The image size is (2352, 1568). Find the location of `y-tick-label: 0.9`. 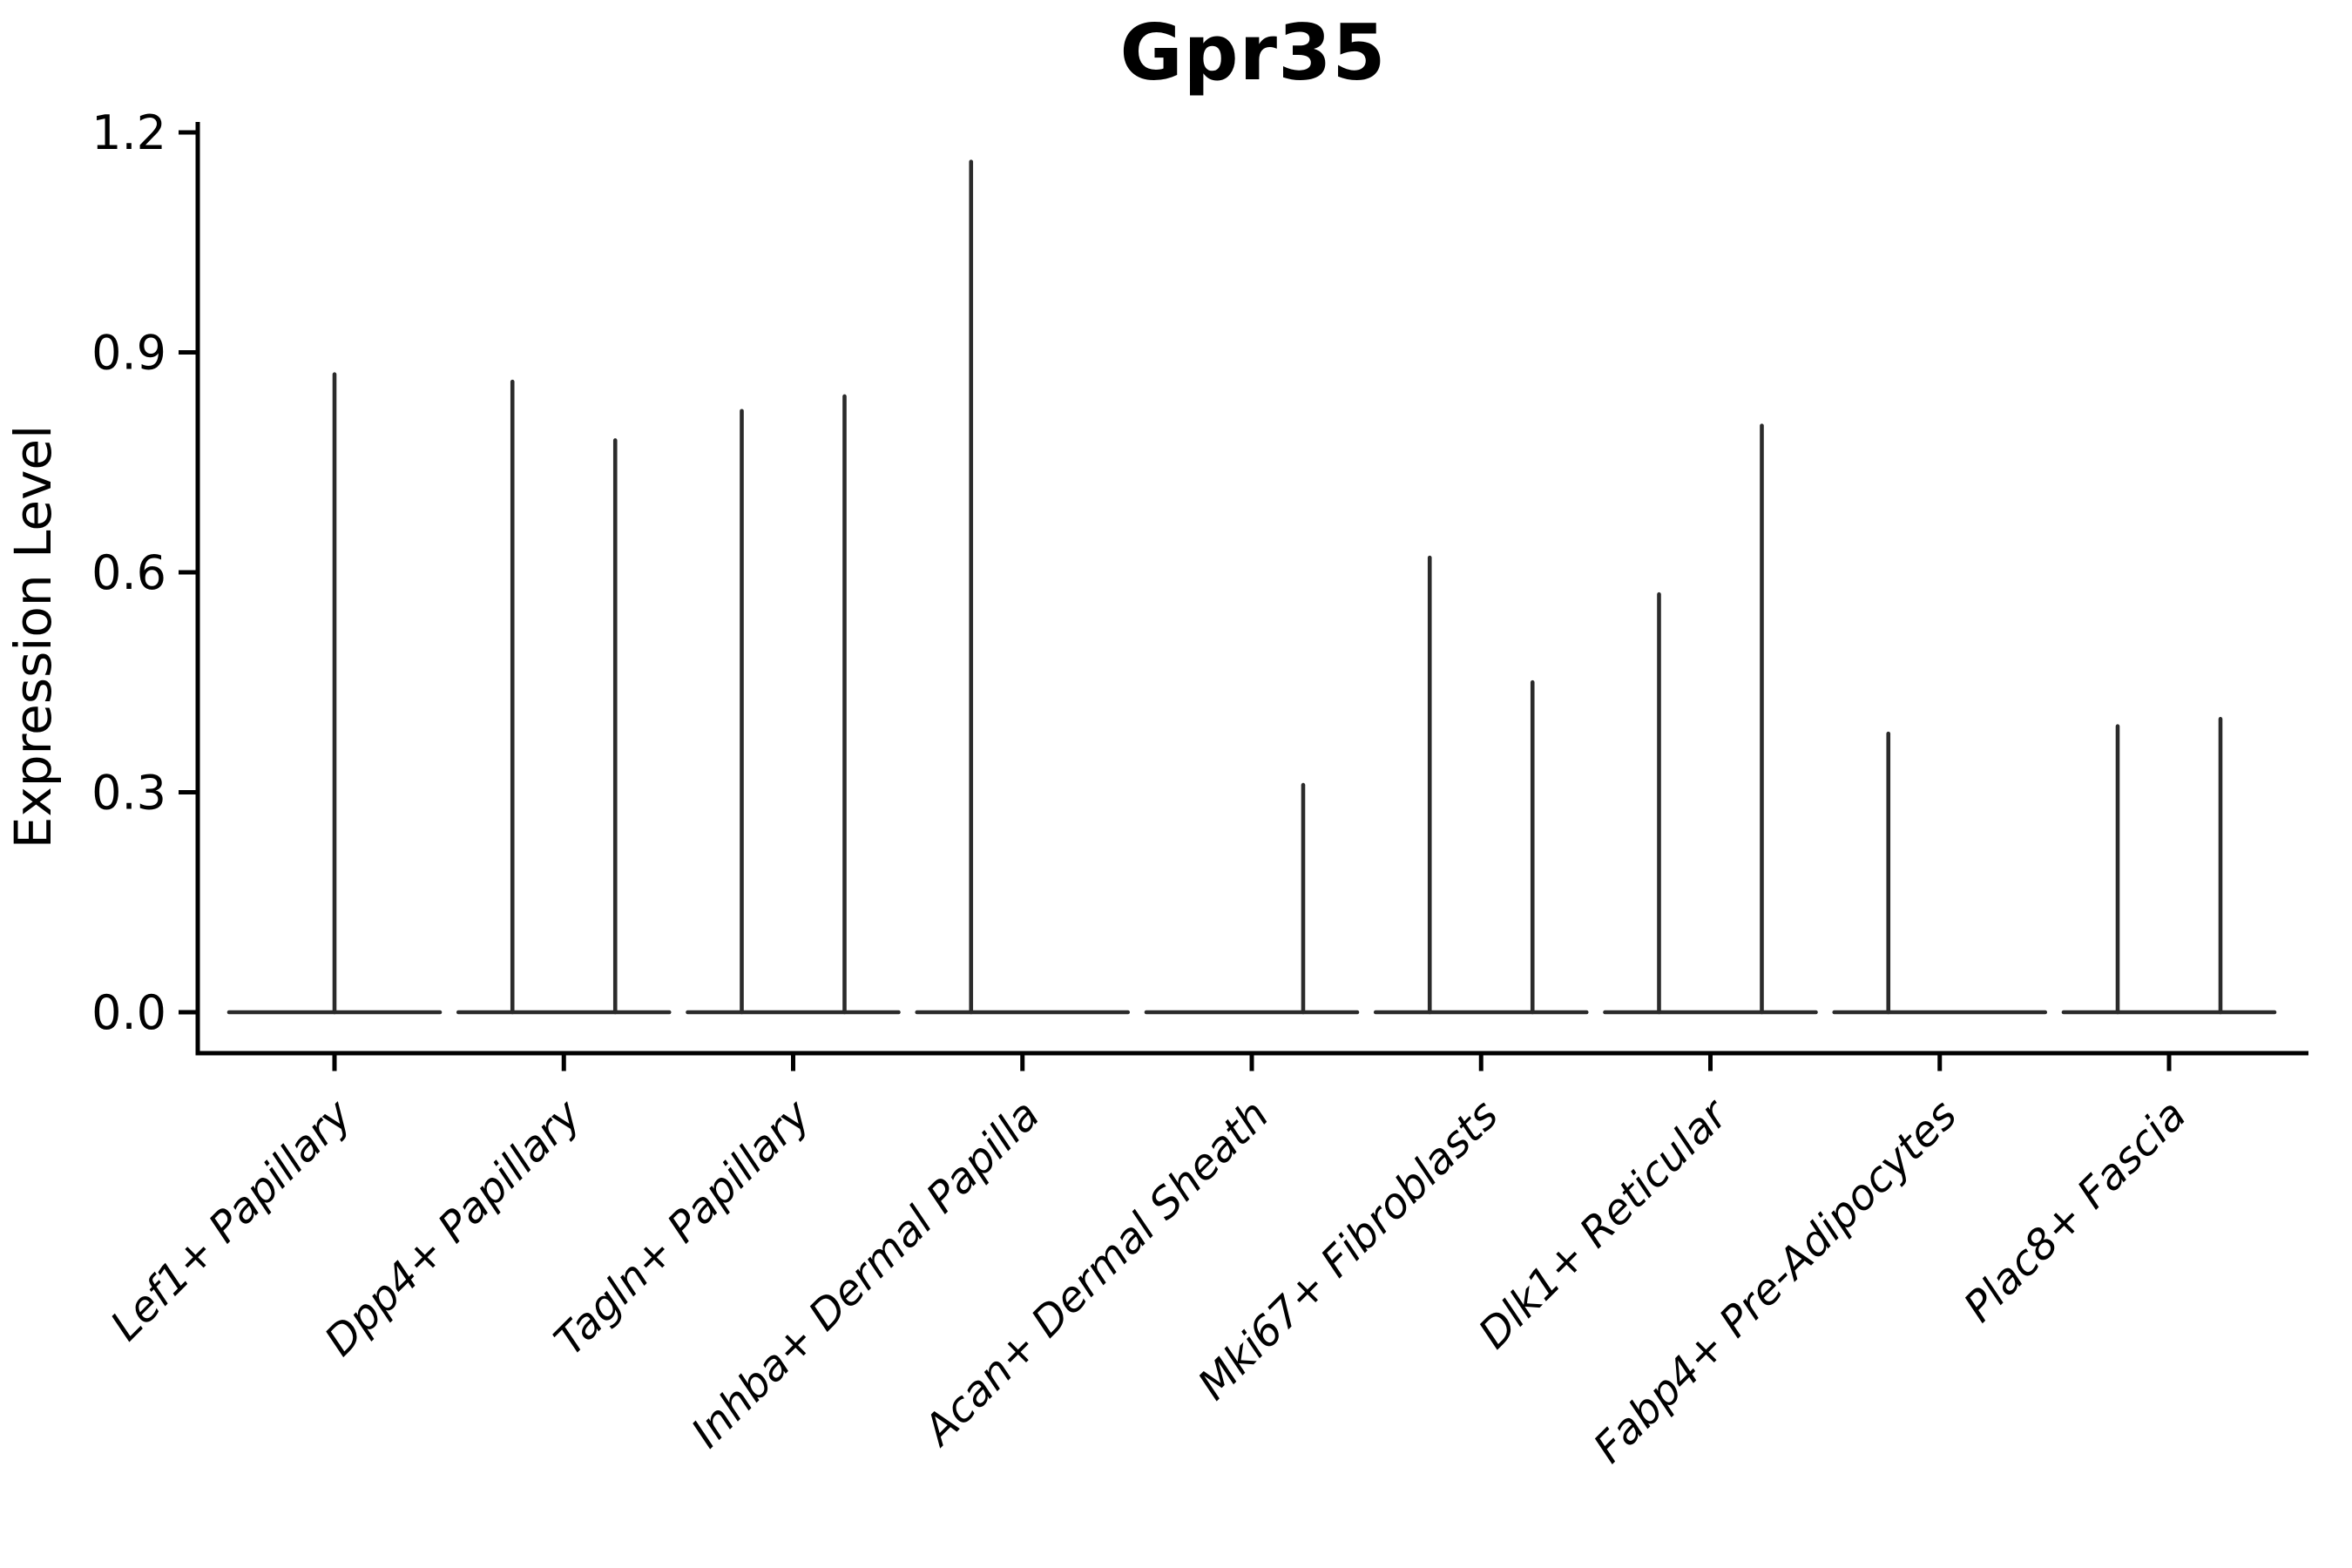

y-tick-label: 0.9 is located at coordinates (129, 352).